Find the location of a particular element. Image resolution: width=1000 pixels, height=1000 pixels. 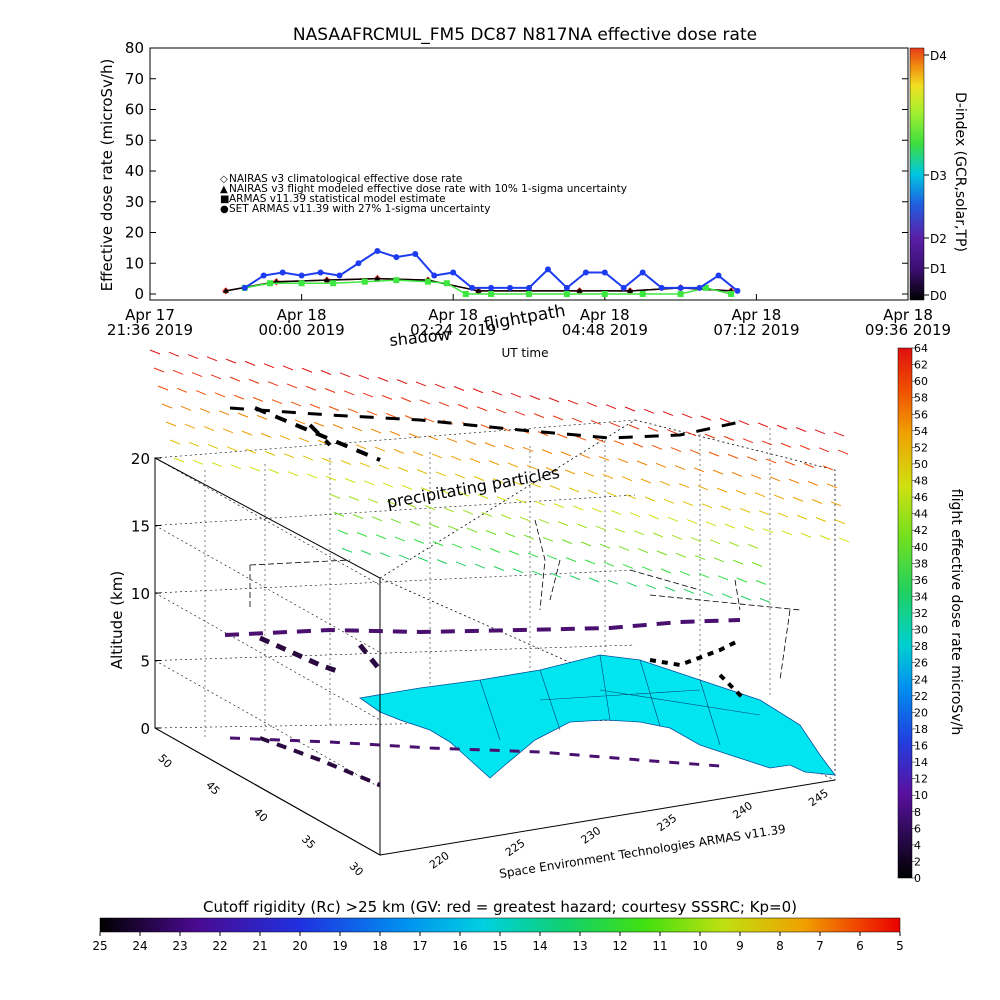

profile-lines is located at coordinates (525, 600).